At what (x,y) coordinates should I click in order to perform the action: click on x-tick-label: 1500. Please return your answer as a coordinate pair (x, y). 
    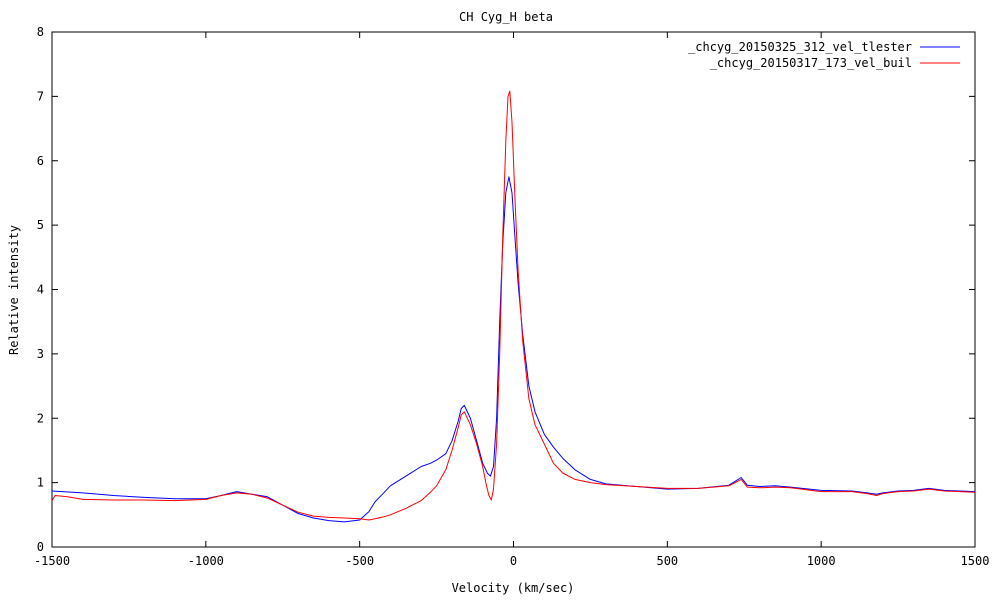
    Looking at the image, I should click on (975, 561).